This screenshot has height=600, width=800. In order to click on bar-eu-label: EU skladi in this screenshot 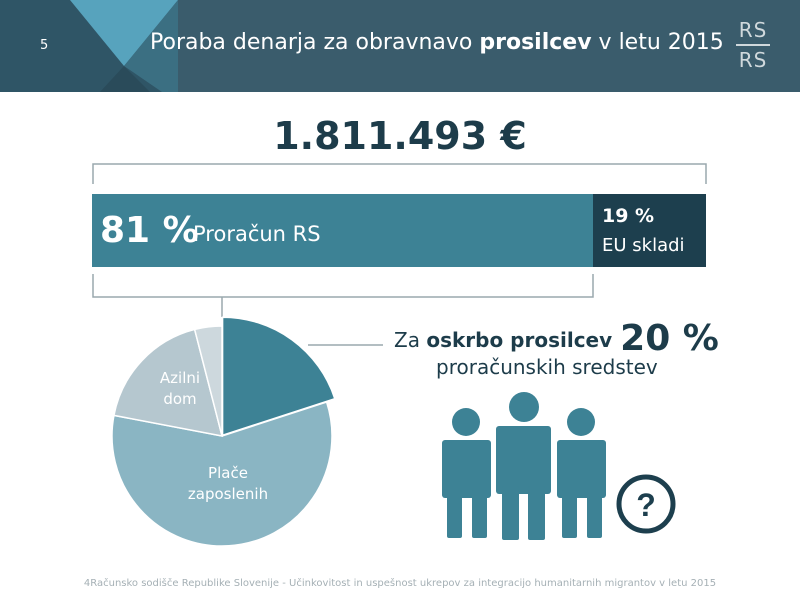, I will do `click(643, 245)`.